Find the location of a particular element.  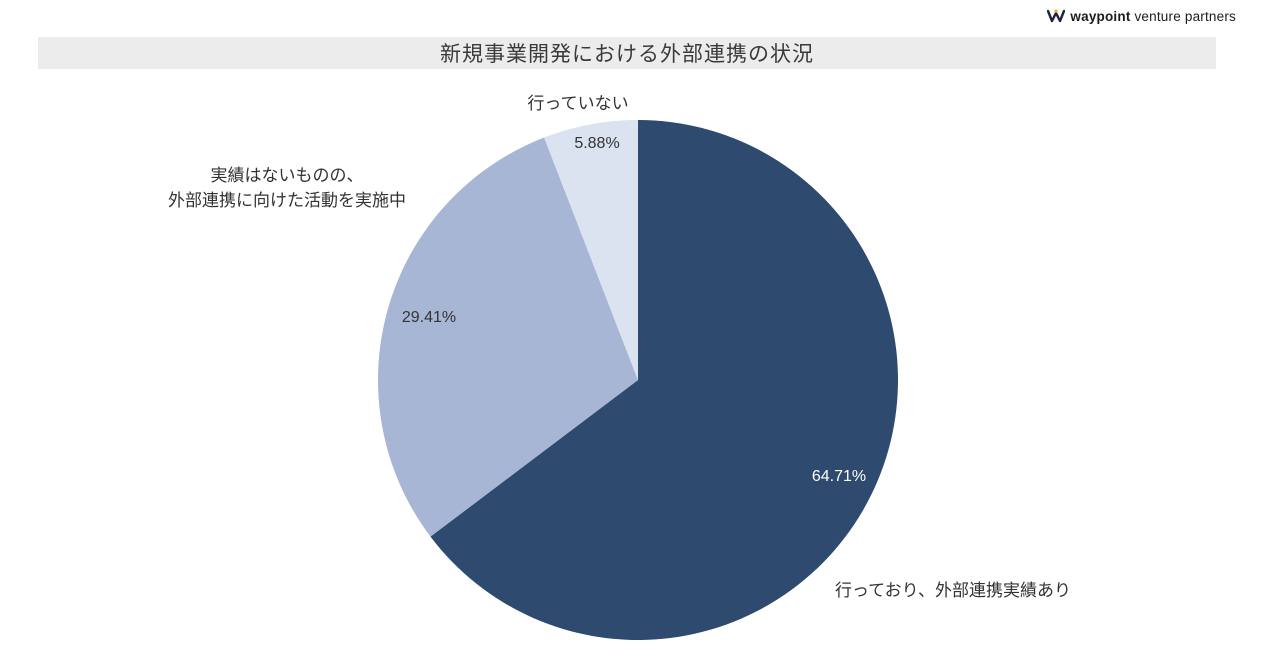

brand-logo: waypoint venture partners is located at coordinates (1141, 16).